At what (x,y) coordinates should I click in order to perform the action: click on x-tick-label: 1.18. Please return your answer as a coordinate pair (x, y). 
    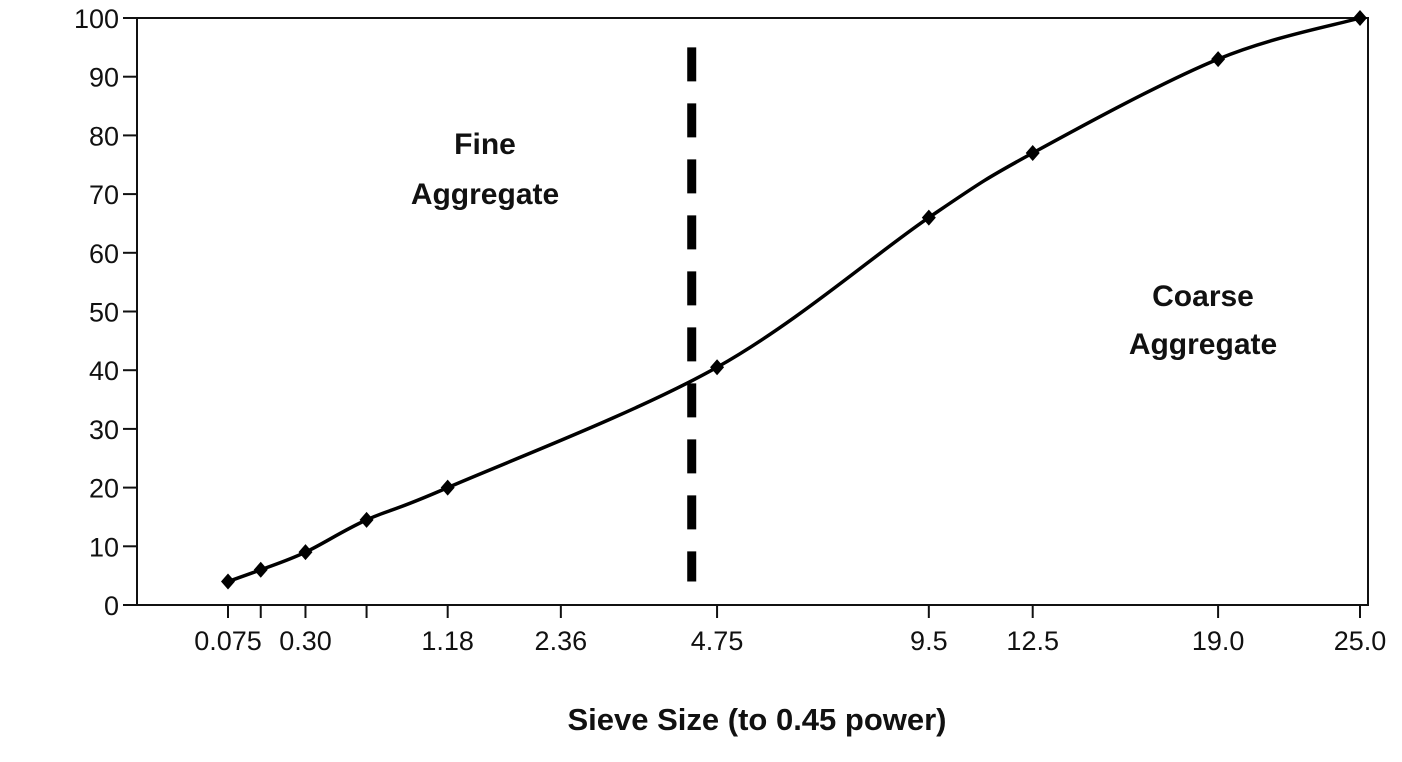
    Looking at the image, I should click on (447, 641).